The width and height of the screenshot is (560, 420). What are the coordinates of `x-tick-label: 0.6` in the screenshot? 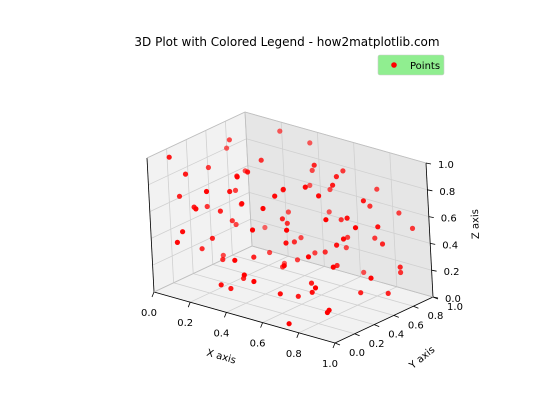 It's located at (258, 344).